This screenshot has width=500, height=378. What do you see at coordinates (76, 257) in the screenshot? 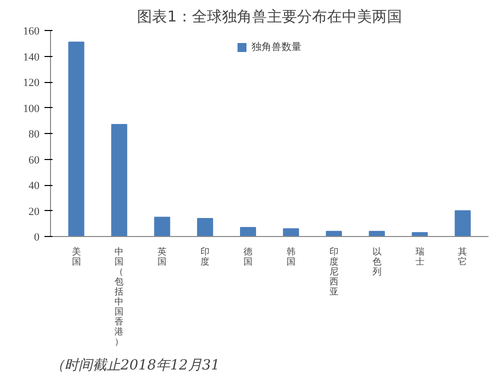
I see `x-tick-label: 美国` at bounding box center [76, 257].